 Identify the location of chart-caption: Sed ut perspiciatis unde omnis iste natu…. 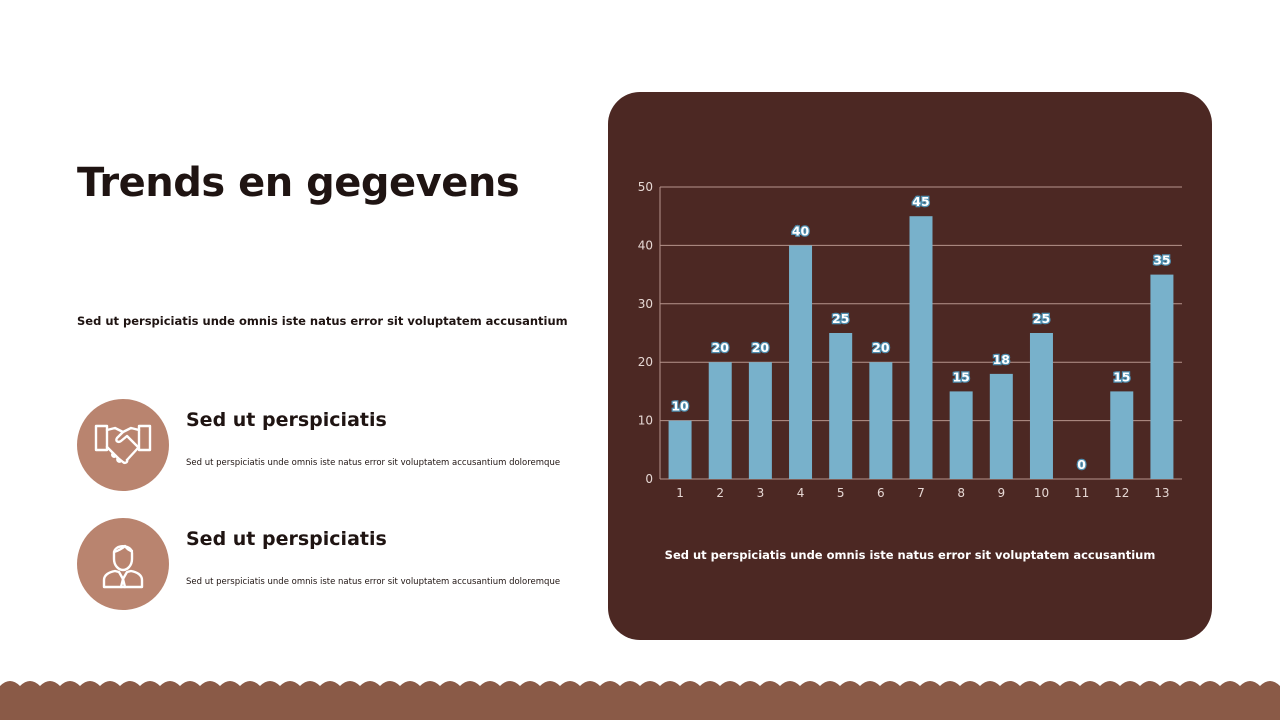
(910, 555).